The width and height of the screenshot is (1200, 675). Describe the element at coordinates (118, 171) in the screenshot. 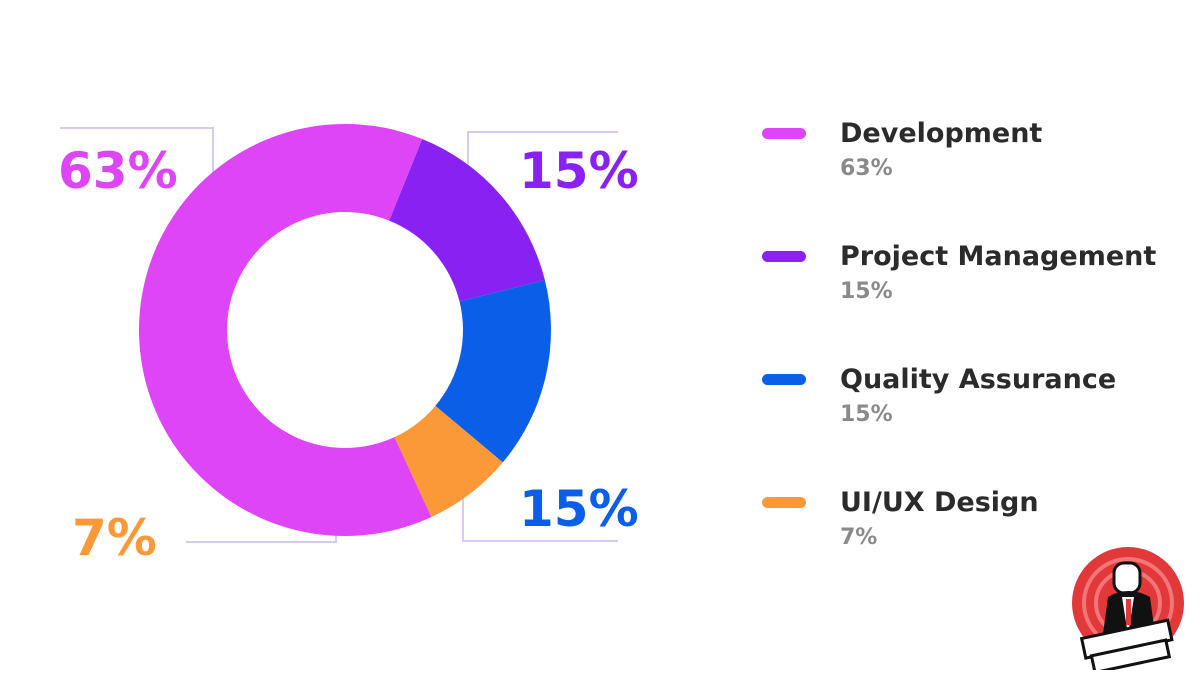

I see `value-label-development: 63%` at that location.